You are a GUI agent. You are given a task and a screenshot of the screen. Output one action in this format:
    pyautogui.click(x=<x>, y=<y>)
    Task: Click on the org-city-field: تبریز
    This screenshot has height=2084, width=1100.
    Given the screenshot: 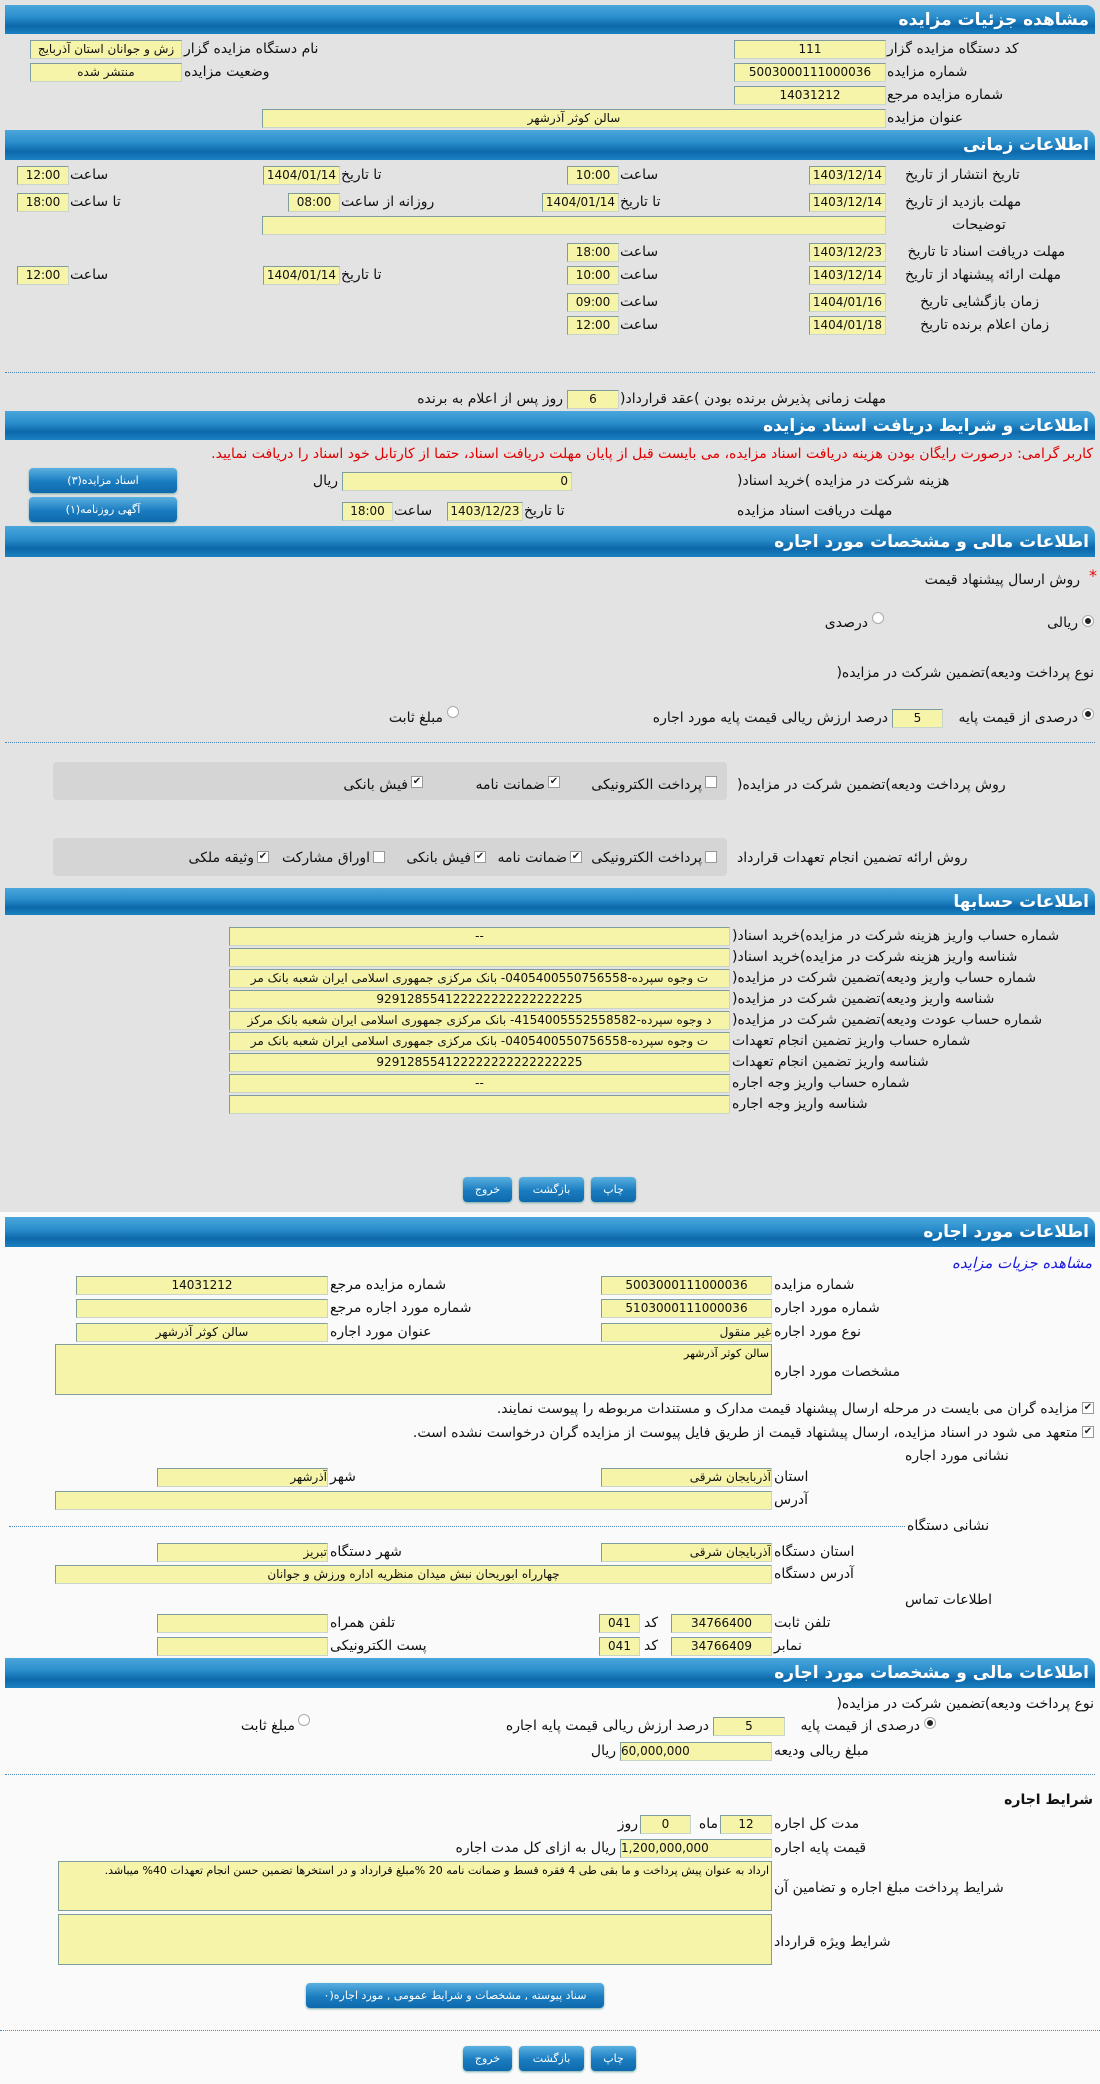 What is the action you would take?
    pyautogui.click(x=242, y=1552)
    